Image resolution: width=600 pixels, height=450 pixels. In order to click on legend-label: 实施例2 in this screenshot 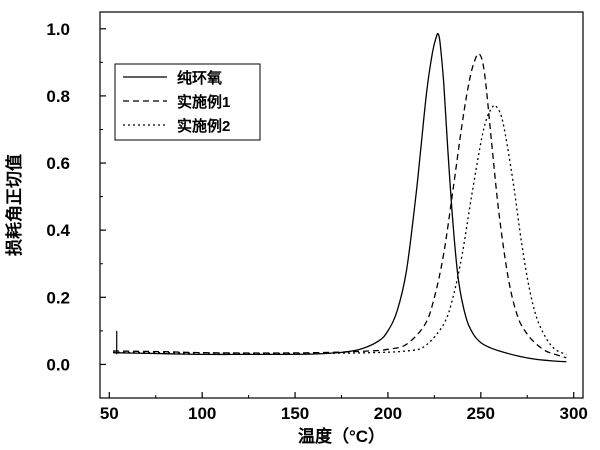, I will do `click(203, 126)`.